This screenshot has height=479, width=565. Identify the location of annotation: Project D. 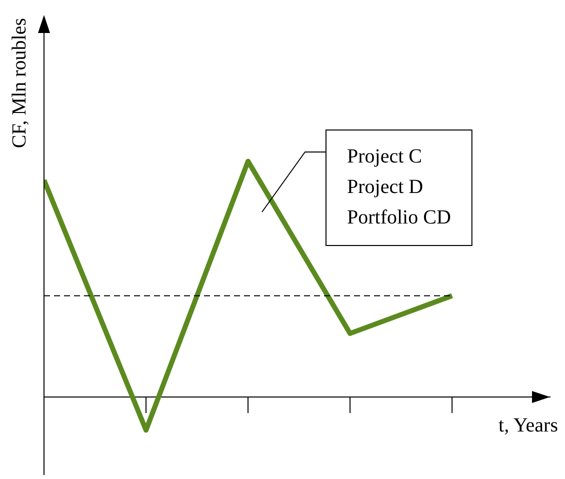
(385, 187).